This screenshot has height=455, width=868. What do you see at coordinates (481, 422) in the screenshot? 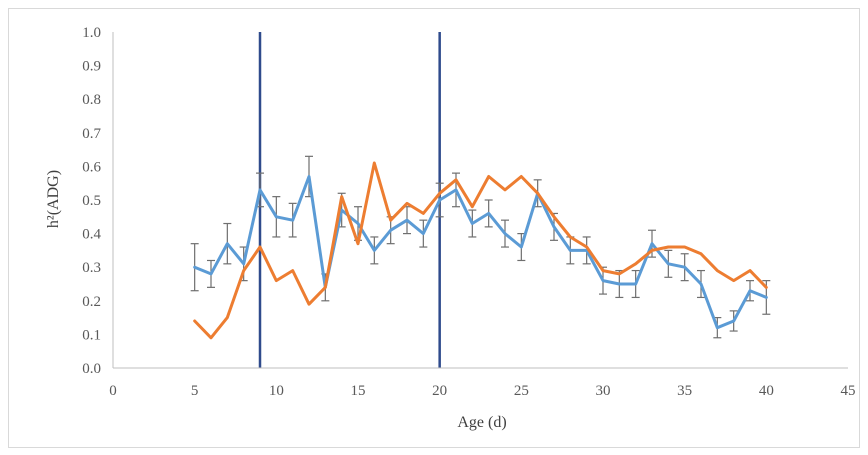
I see `x-axis-title: Age (d)` at bounding box center [481, 422].